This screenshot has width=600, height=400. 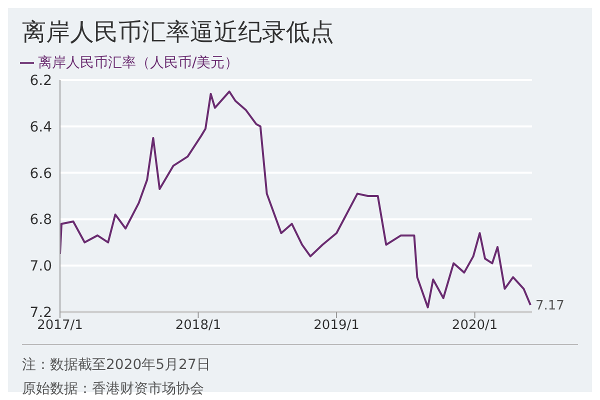 What do you see at coordinates (41, 80) in the screenshot?
I see `y-tick-label: 6.2` at bounding box center [41, 80].